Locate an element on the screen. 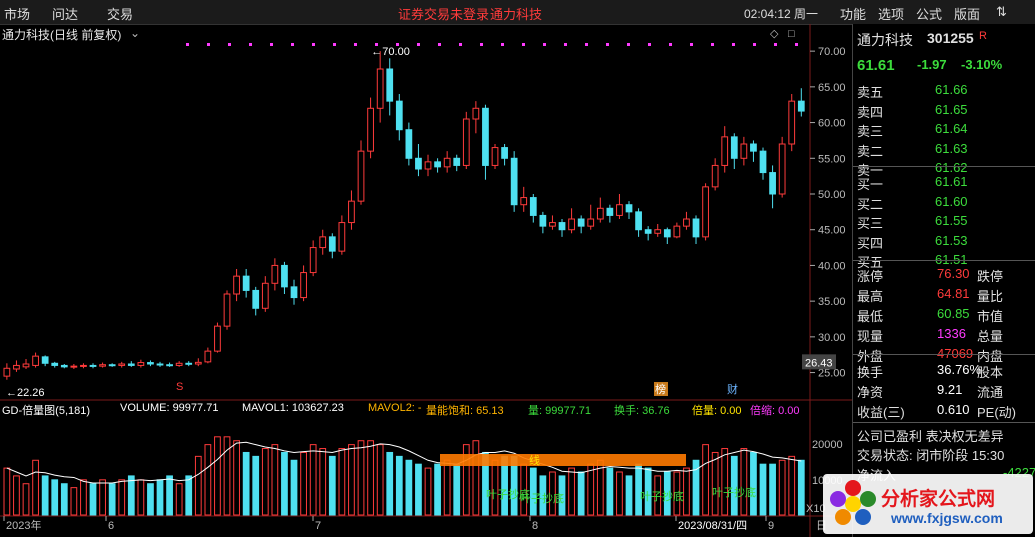  stat-value: 76.30 is located at coordinates (953, 273).